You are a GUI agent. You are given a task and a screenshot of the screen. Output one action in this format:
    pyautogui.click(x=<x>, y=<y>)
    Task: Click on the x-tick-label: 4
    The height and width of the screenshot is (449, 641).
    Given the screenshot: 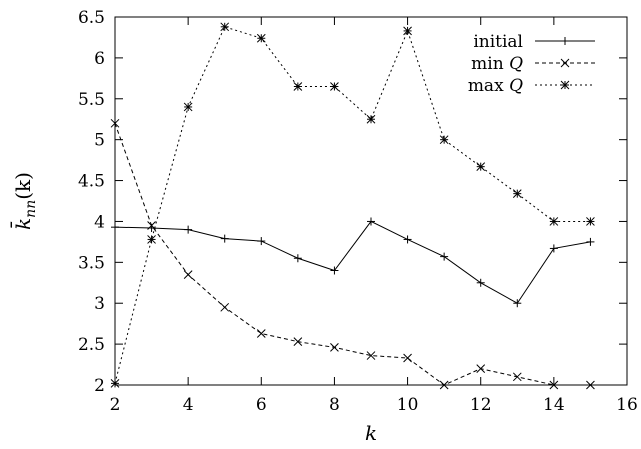 What is the action you would take?
    pyautogui.click(x=188, y=405)
    